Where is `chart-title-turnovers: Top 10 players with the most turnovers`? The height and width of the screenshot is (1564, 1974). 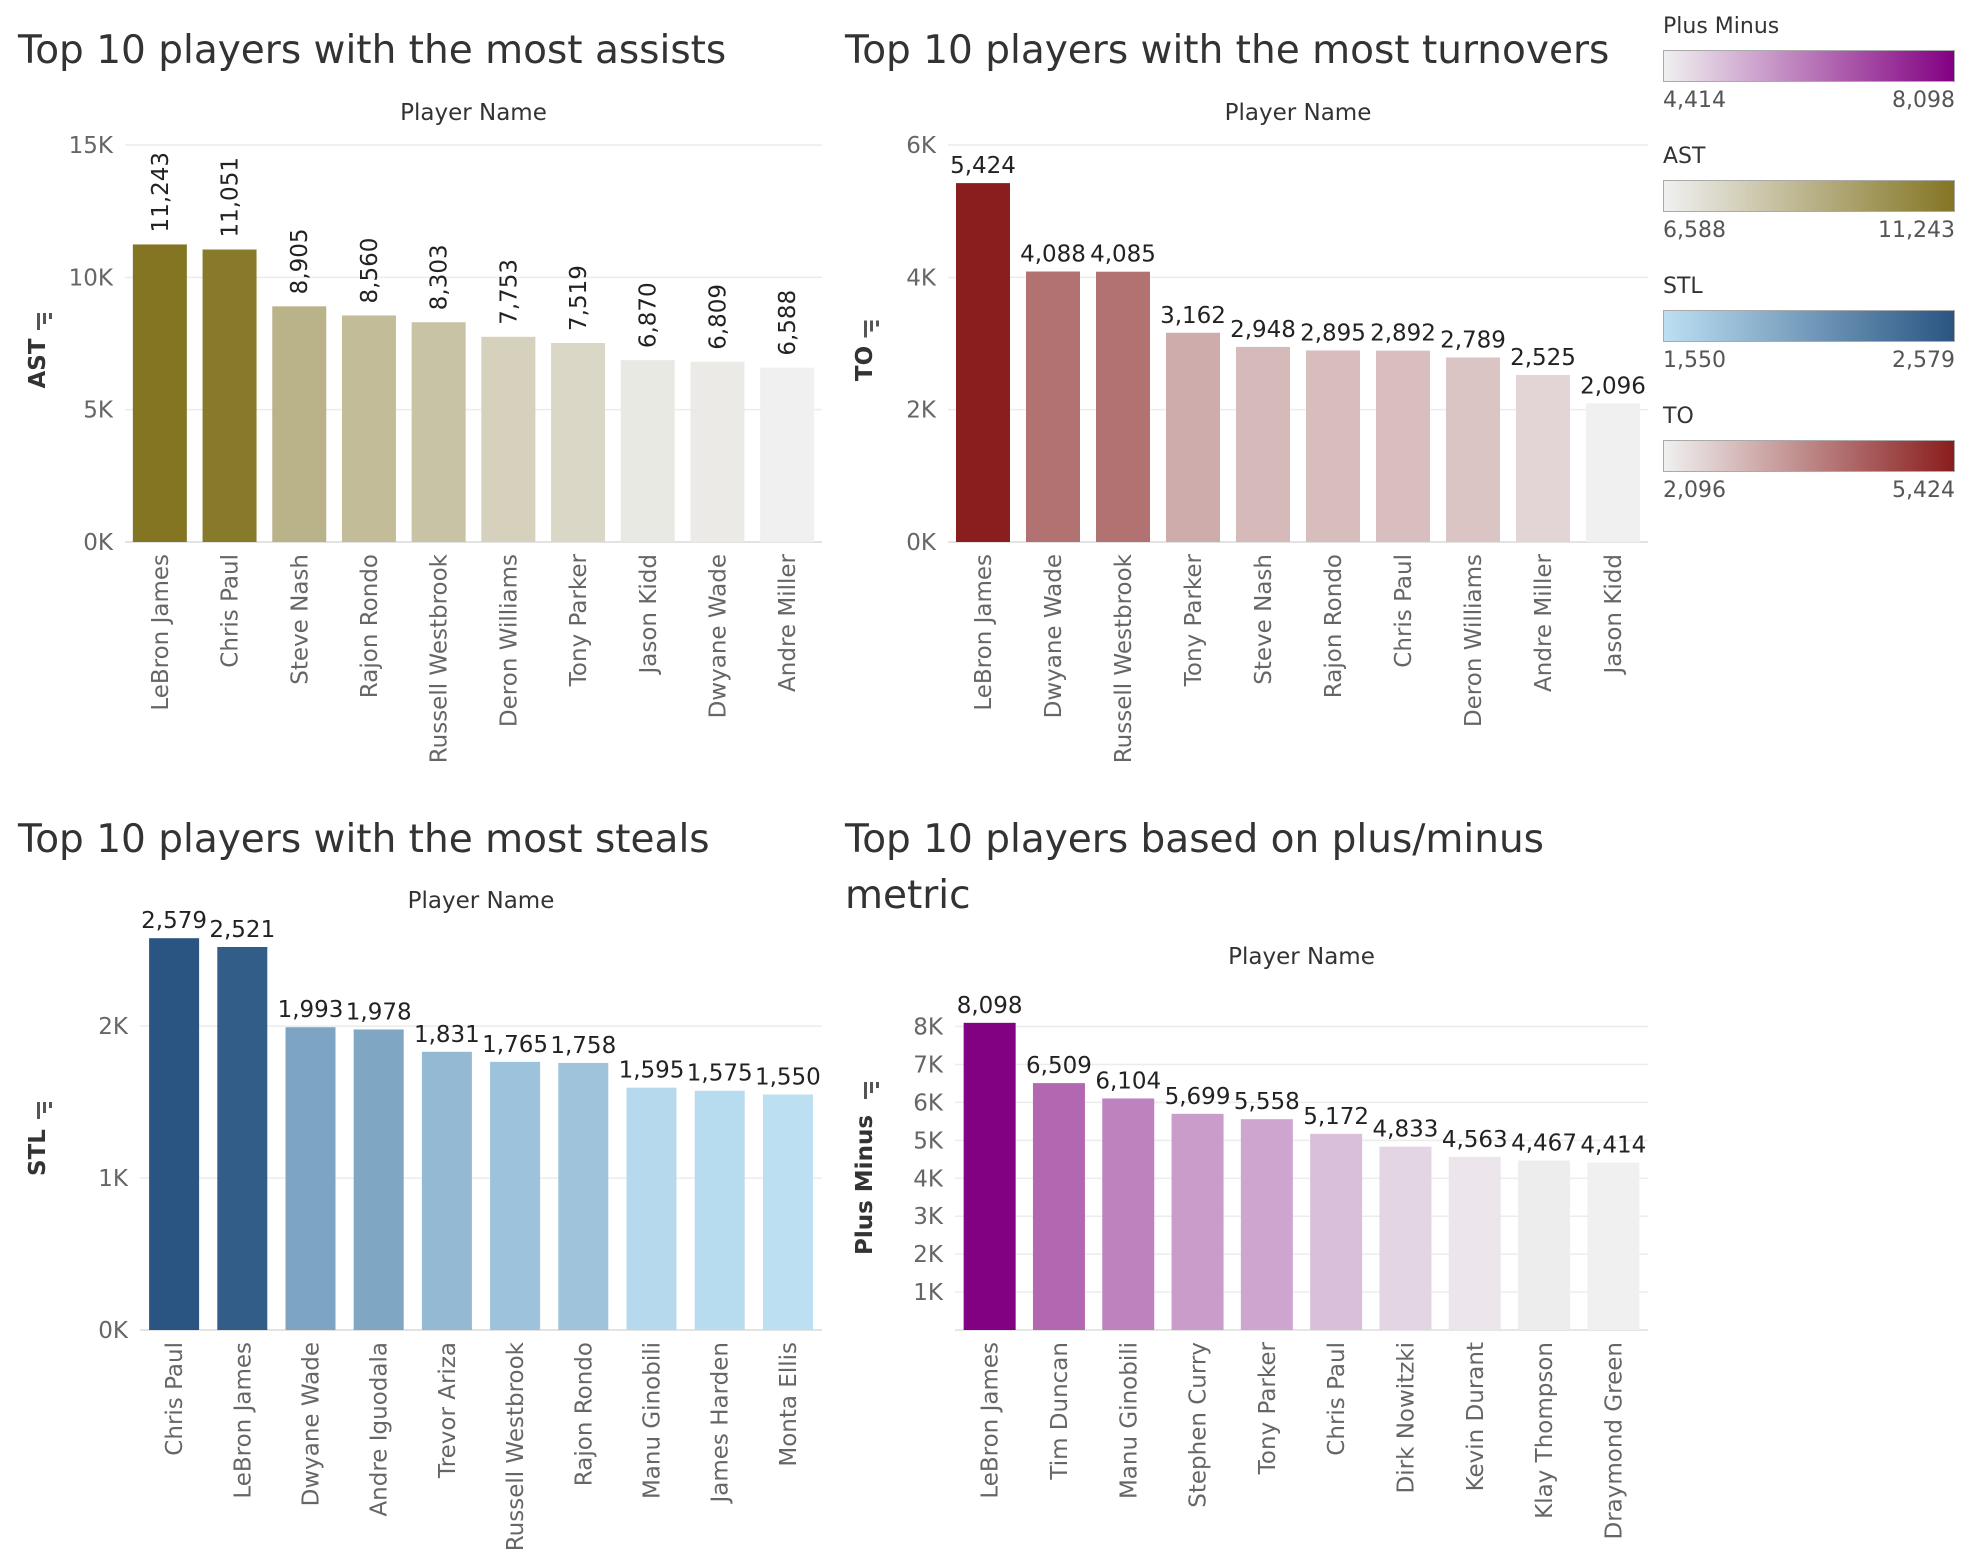
chart-title-turnovers: Top 10 players with the most turnovers is located at coordinates (1227, 50).